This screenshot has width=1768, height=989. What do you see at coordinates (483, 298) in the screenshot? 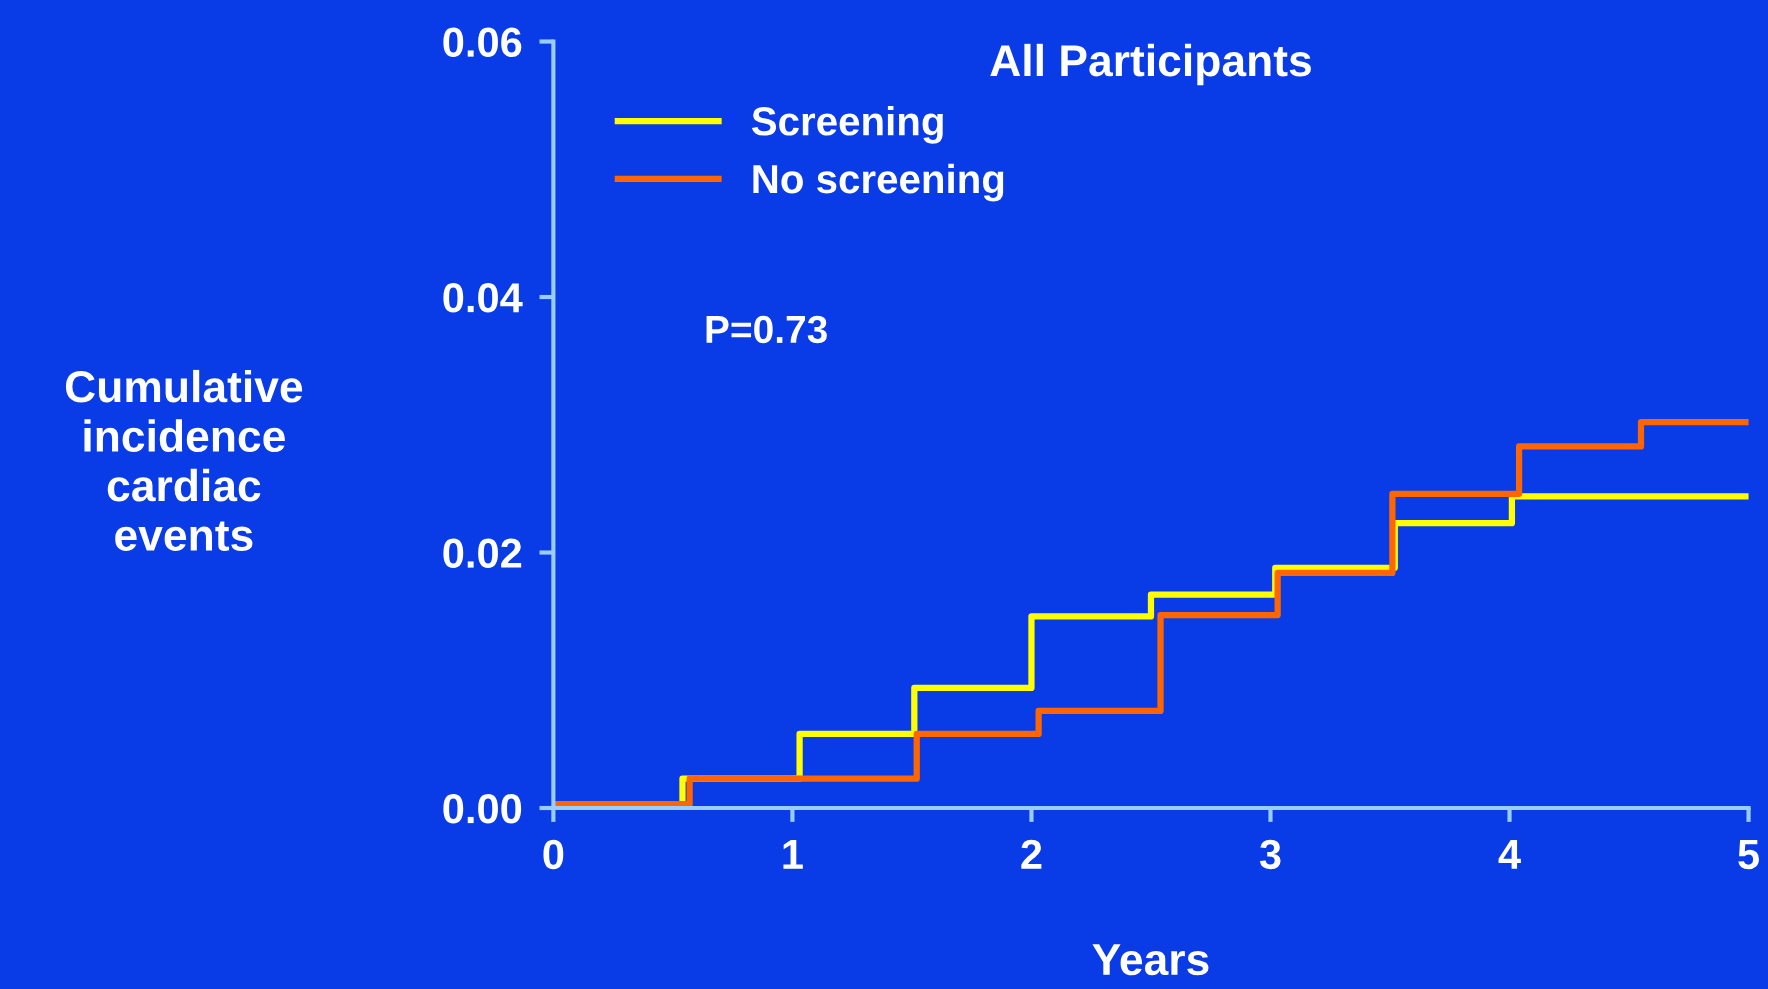
I see `y-tick-label: 0.04` at bounding box center [483, 298].